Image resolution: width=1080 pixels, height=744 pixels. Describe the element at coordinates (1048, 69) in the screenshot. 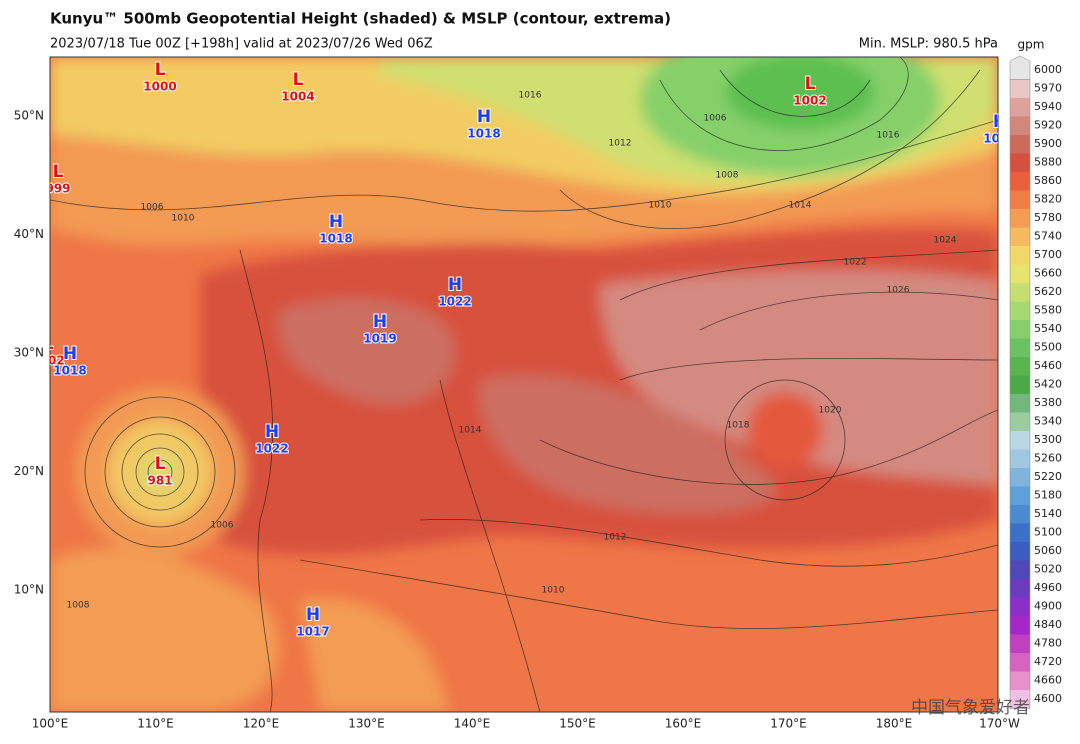

I see `colorbar-label: 6000` at that location.